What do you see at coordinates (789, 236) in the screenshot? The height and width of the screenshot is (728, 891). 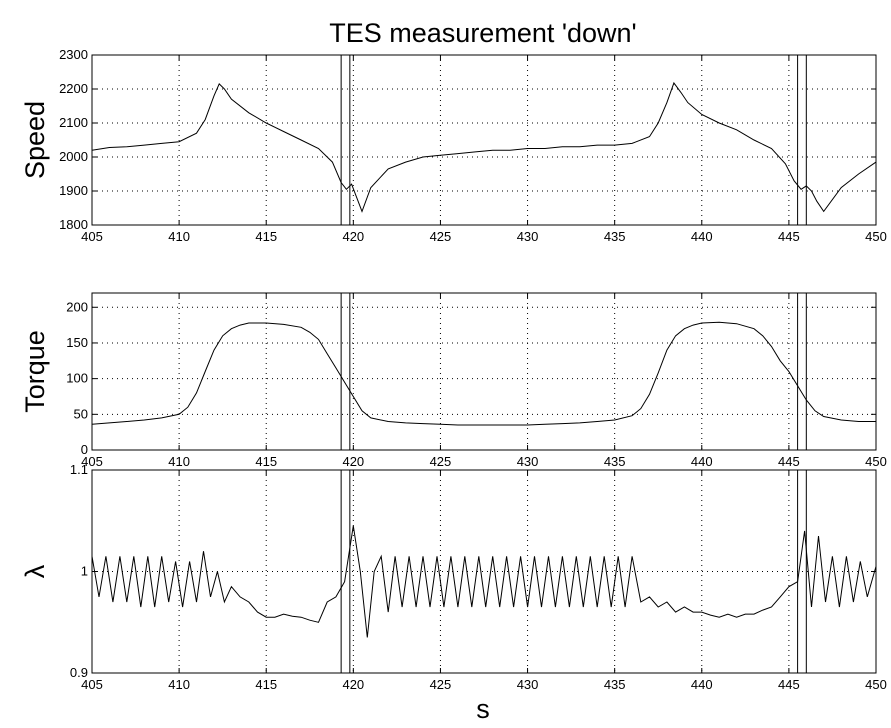 I see `speed-x-tick-label: 445` at bounding box center [789, 236].